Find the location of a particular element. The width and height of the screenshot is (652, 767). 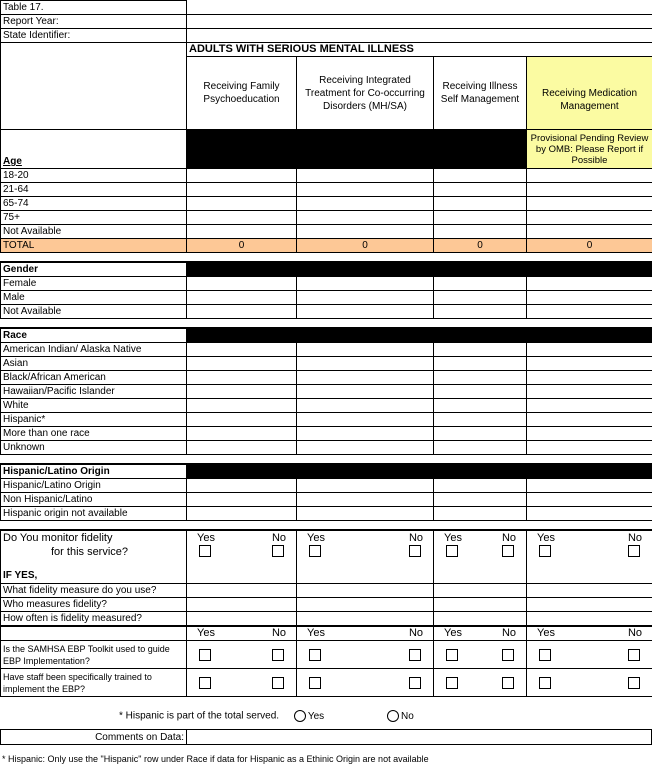

hispanic-no-radio: No is located at coordinates (400, 716).